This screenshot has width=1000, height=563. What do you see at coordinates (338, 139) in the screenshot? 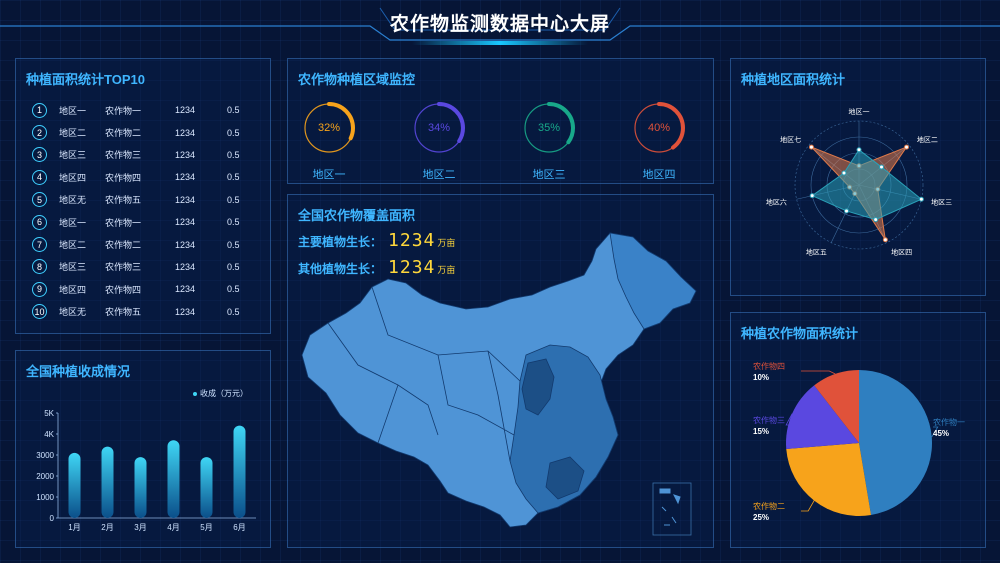
I see `region-donut: 32% 地区一` at bounding box center [338, 139].